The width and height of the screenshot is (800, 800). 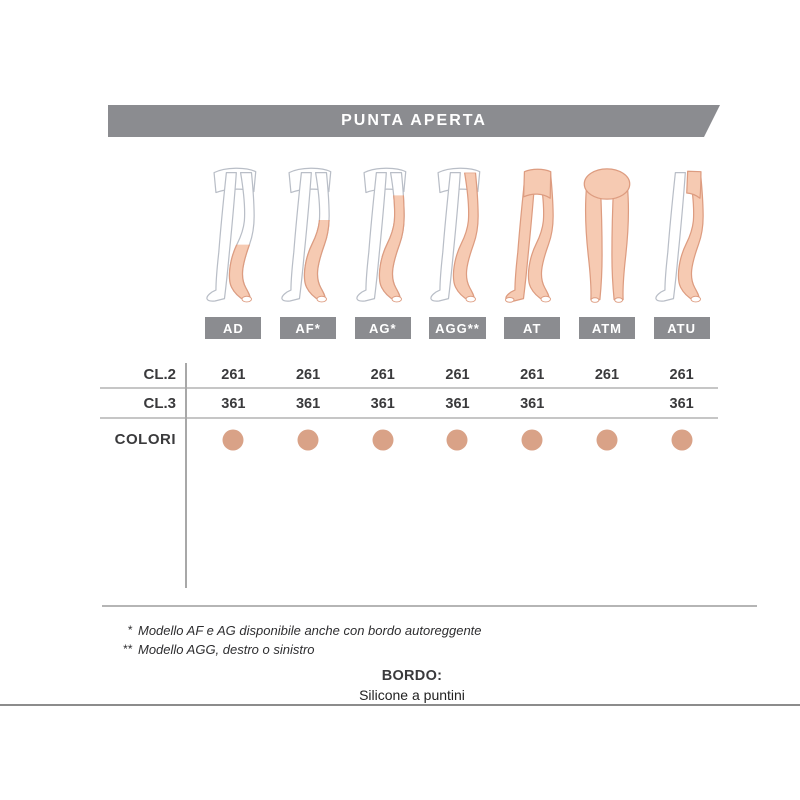 I want to click on badge-label: AF*, so click(x=308, y=328).